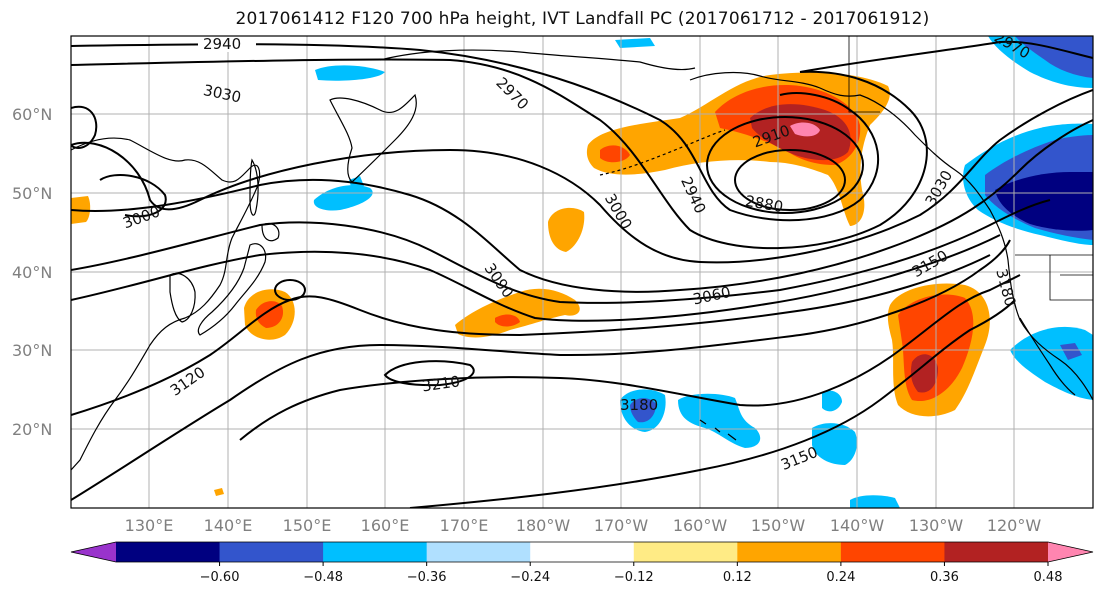 The image size is (1105, 601). Describe the element at coordinates (1054, 57) in the screenshot. I see `shade-alaska-ne-inner` at that location.